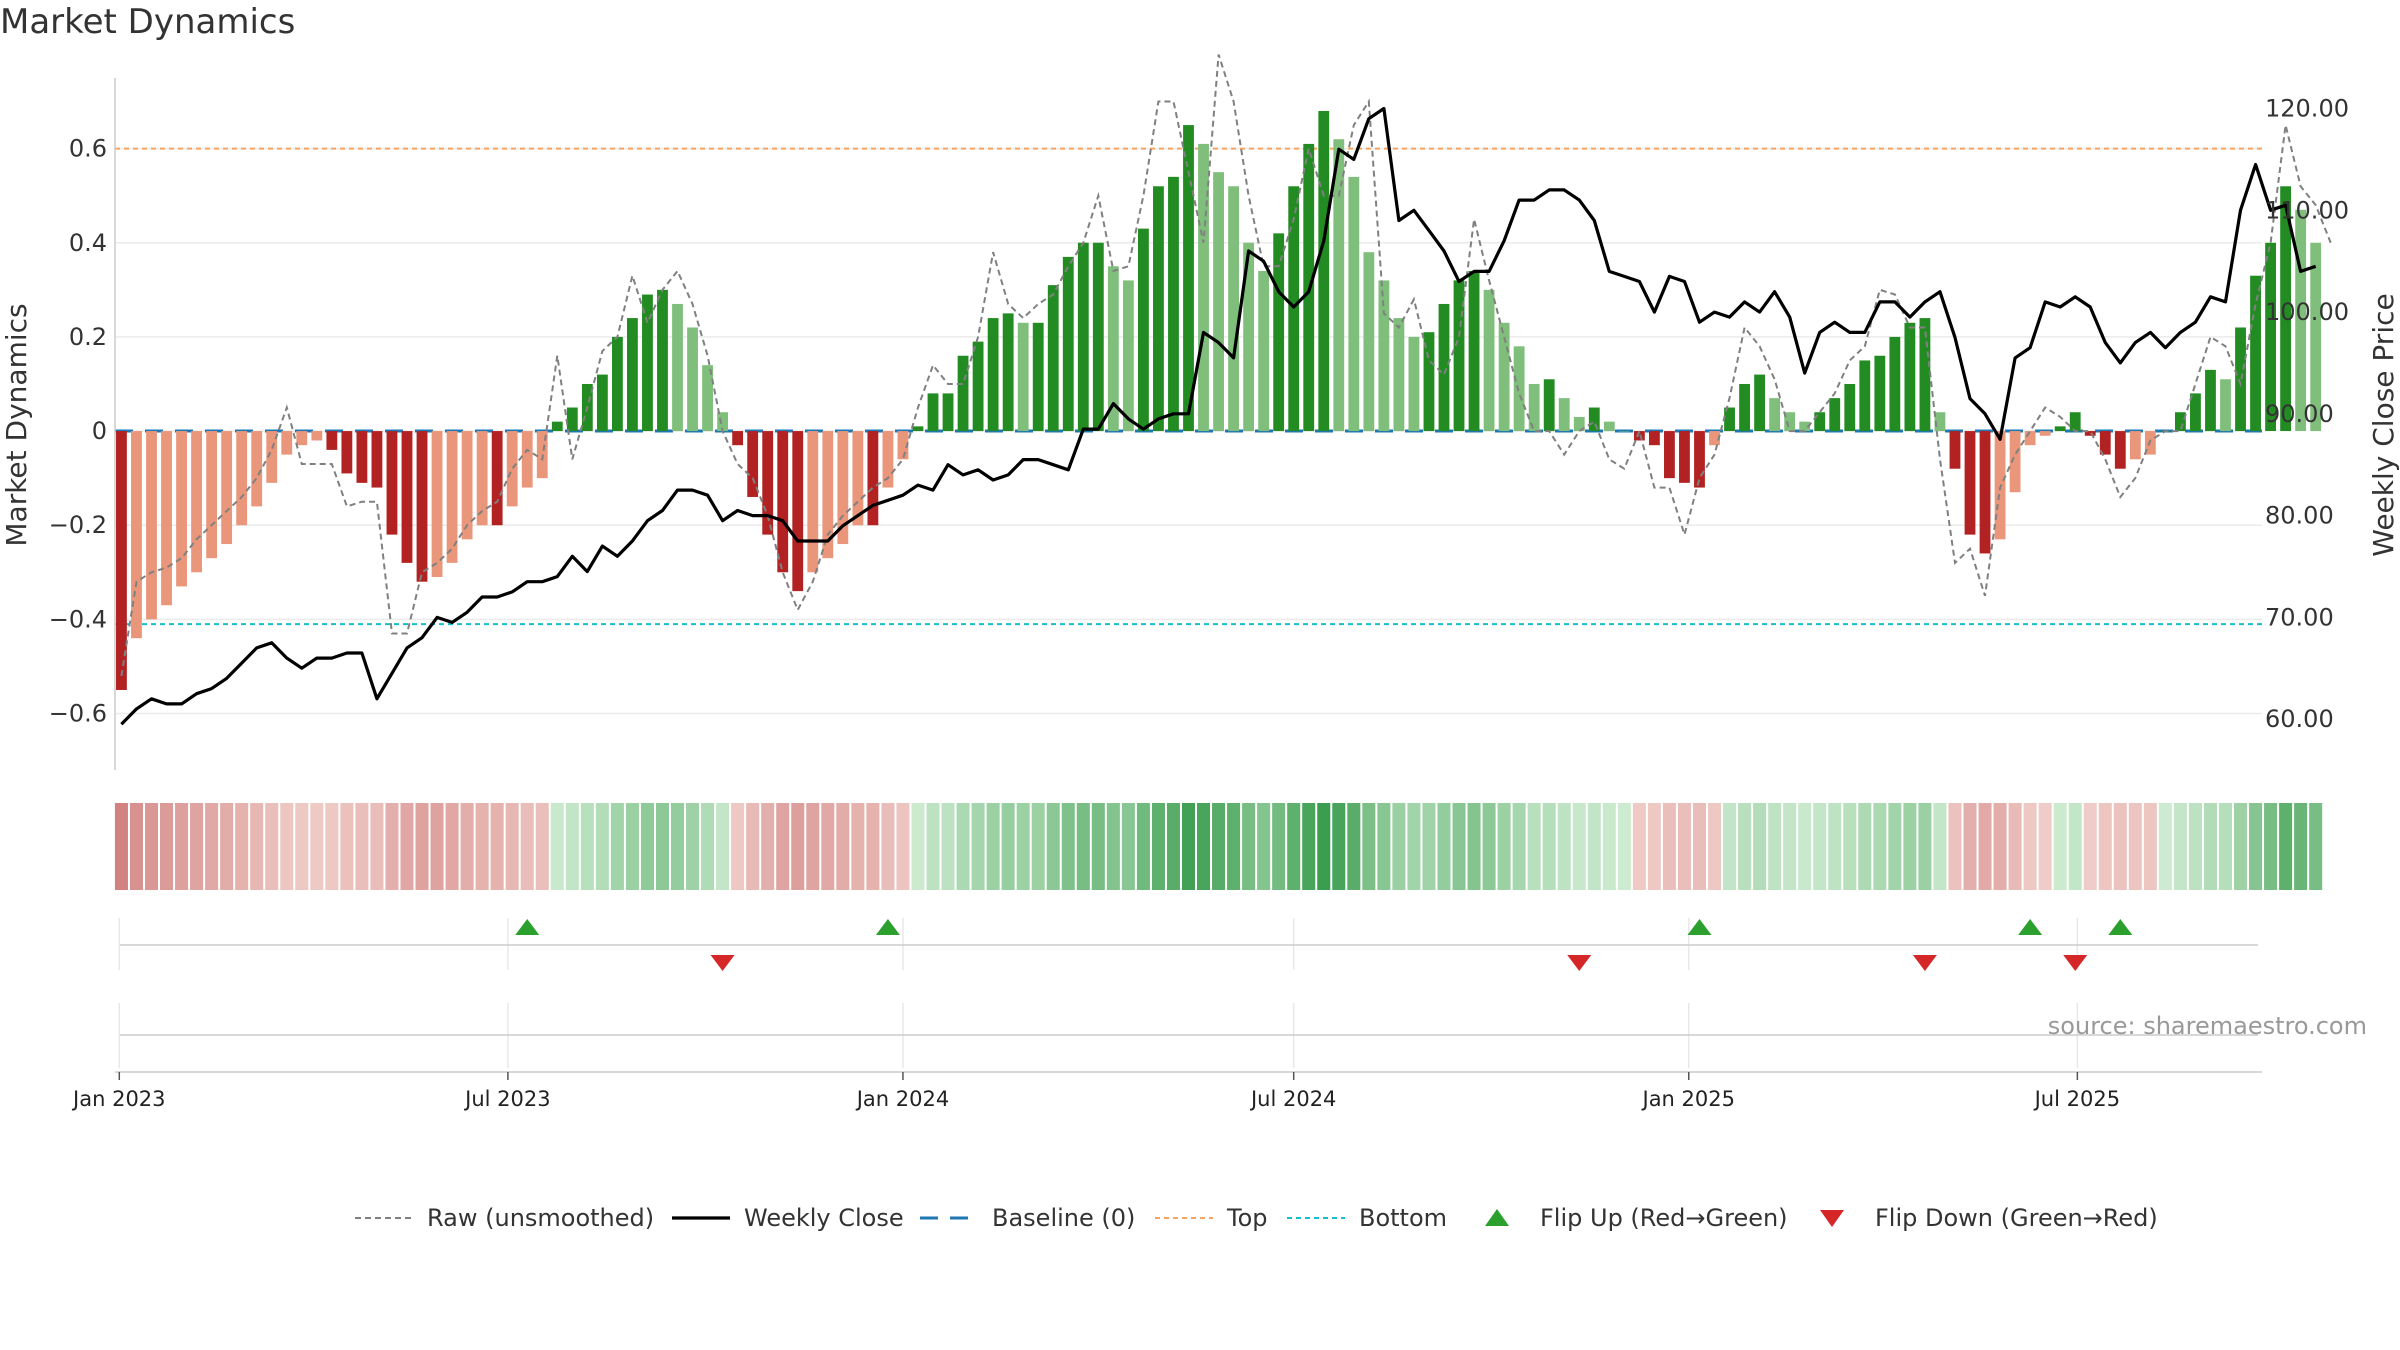  What do you see at coordinates (527, 927) in the screenshot?
I see `flip-up-marker` at bounding box center [527, 927].